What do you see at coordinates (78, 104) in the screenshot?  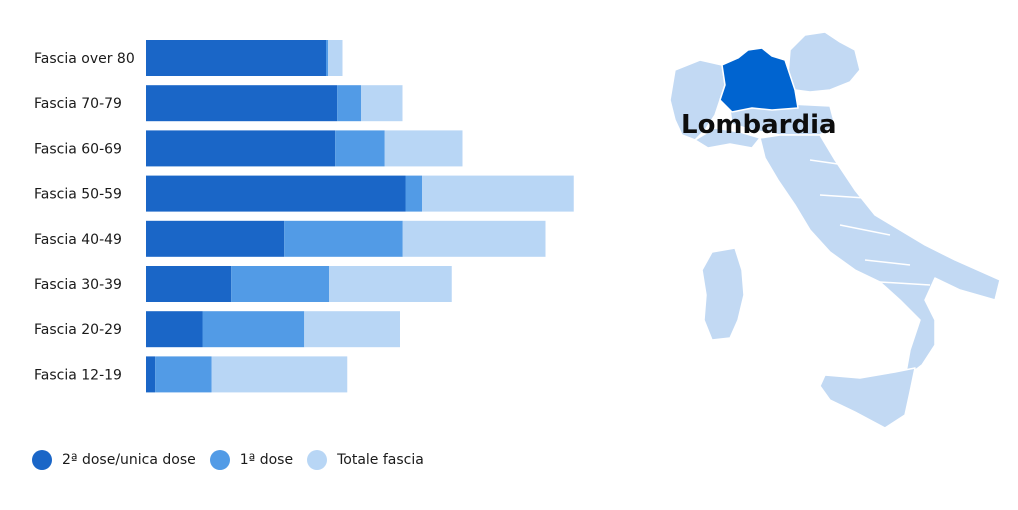 I see `category-label: Fascia 70-79` at bounding box center [78, 104].